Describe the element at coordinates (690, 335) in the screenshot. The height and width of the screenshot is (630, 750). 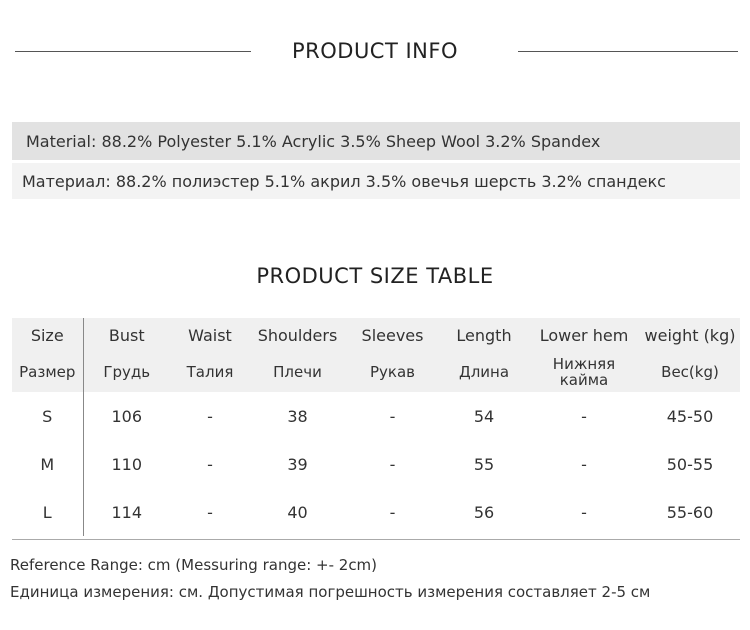
I see `table-cell: weight (kg)` at that location.